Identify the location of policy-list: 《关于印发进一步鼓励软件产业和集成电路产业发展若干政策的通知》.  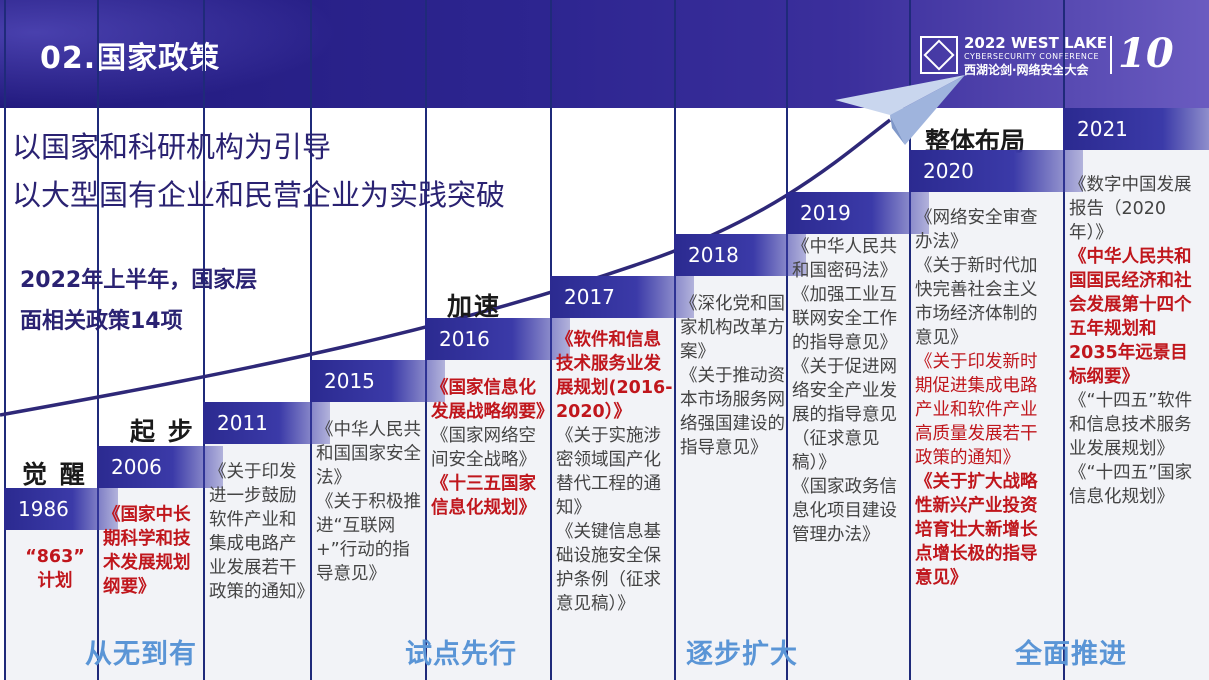
(261, 532).